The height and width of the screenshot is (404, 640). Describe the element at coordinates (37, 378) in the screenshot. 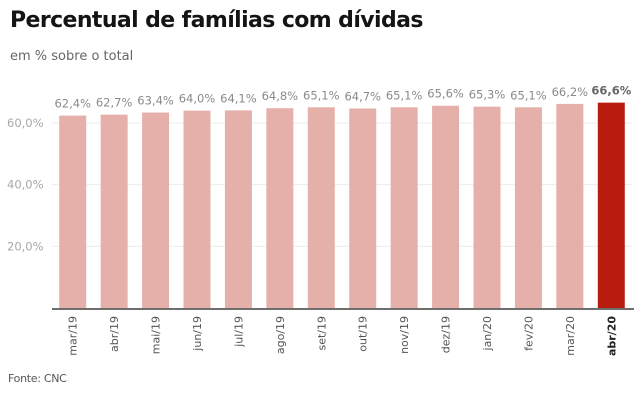

I see `source-note: Fonte: CNC` at that location.